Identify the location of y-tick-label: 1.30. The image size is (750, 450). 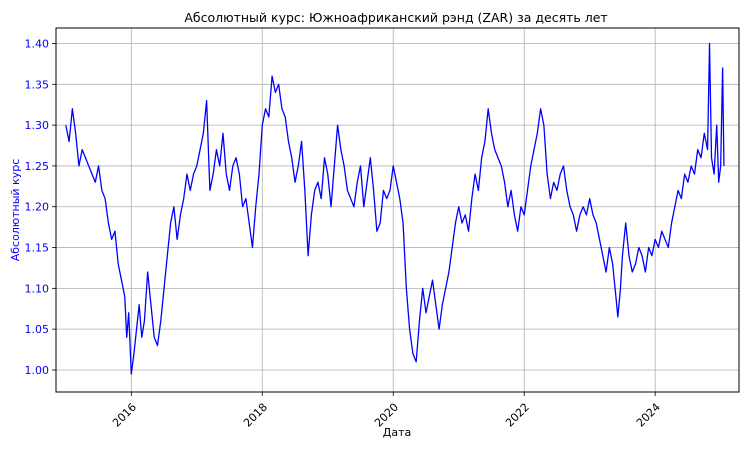
(37, 125).